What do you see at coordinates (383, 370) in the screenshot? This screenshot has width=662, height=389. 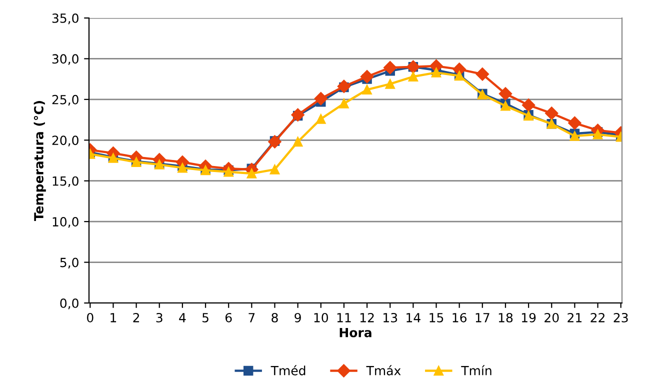 I see `legend-label: Tmáx` at bounding box center [383, 370].